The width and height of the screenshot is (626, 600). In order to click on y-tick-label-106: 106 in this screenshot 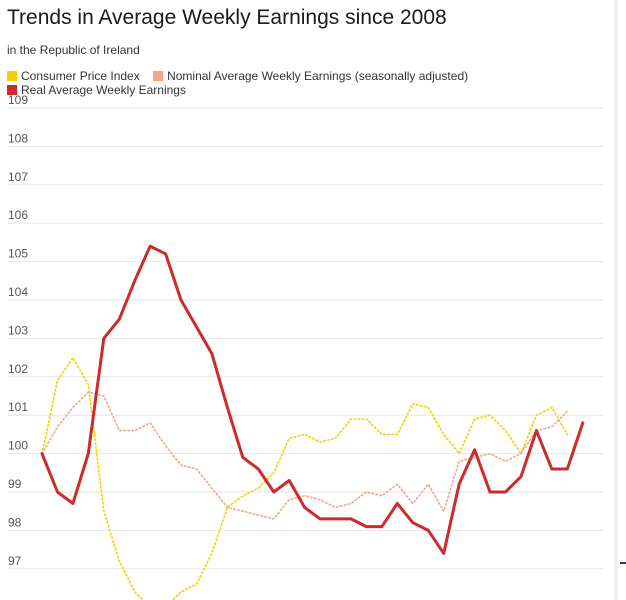, I will do `click(18, 215)`.